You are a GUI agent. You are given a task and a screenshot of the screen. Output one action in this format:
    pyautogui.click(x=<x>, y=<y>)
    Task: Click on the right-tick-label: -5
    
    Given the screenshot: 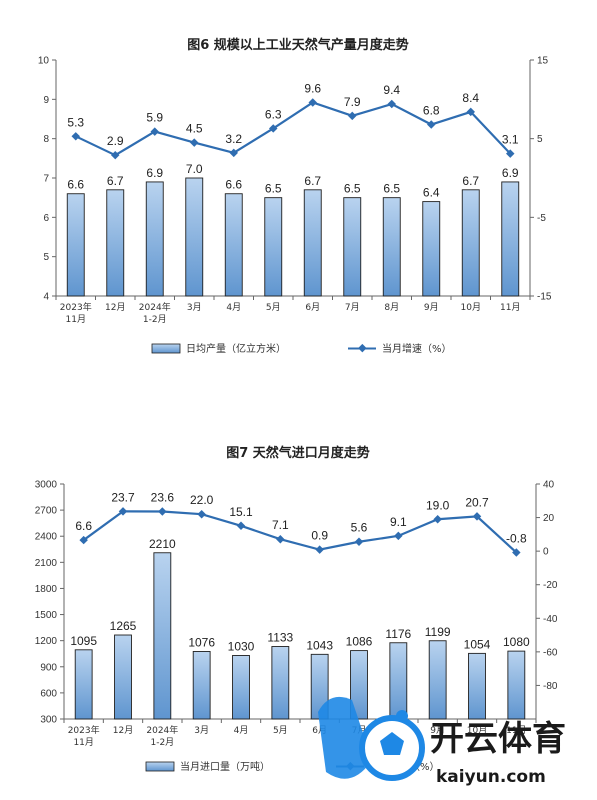 What is the action you would take?
    pyautogui.click(x=541, y=218)
    